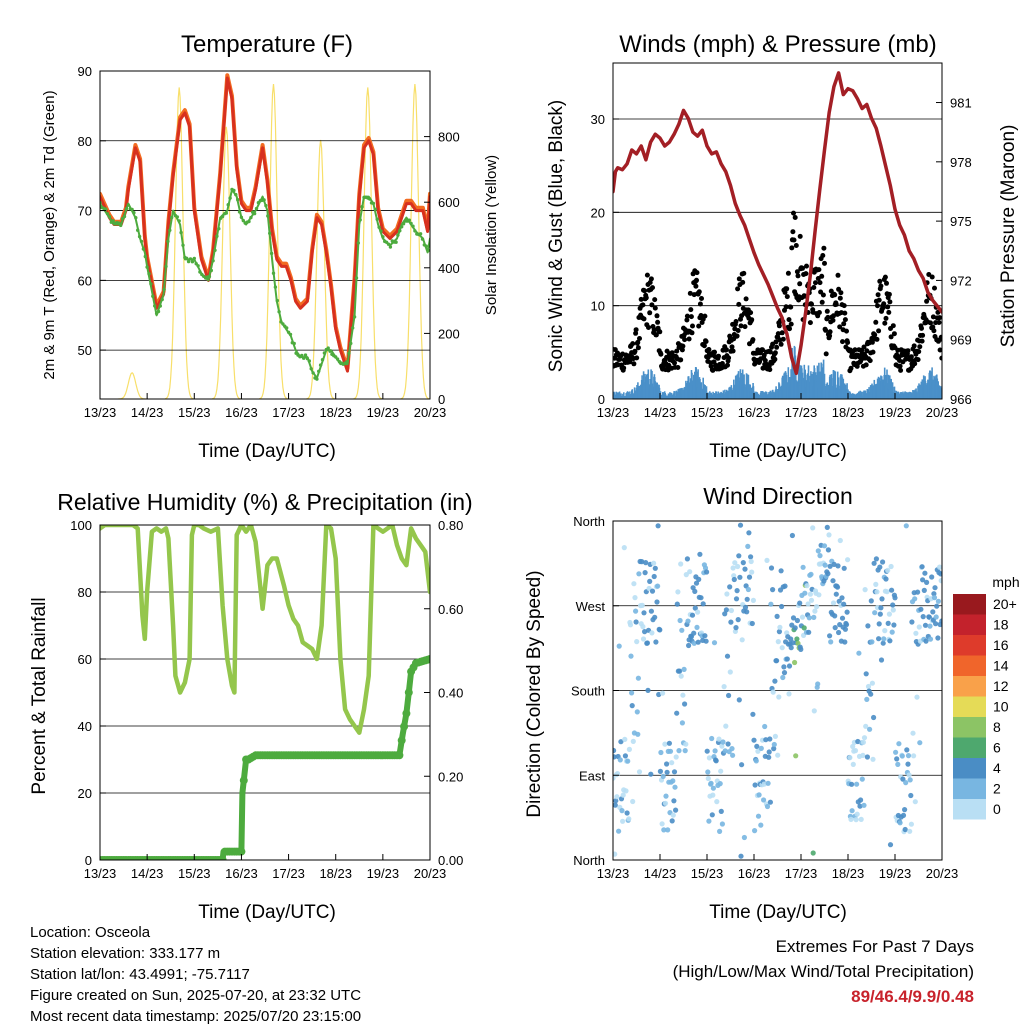  I want to click on extremes-values: 89/46.4/9.9/0.48, so click(912, 996).